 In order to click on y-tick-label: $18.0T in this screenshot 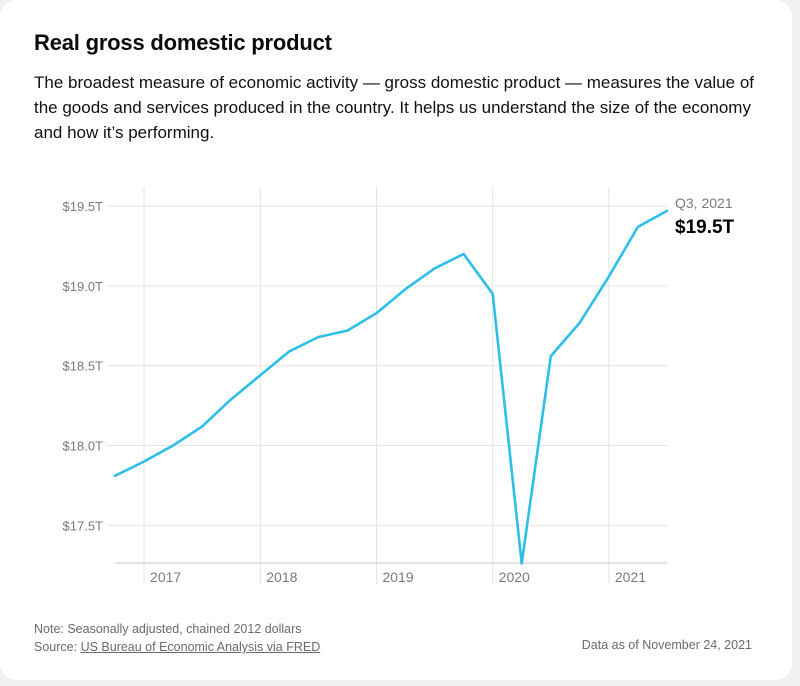, I will do `click(83, 446)`.